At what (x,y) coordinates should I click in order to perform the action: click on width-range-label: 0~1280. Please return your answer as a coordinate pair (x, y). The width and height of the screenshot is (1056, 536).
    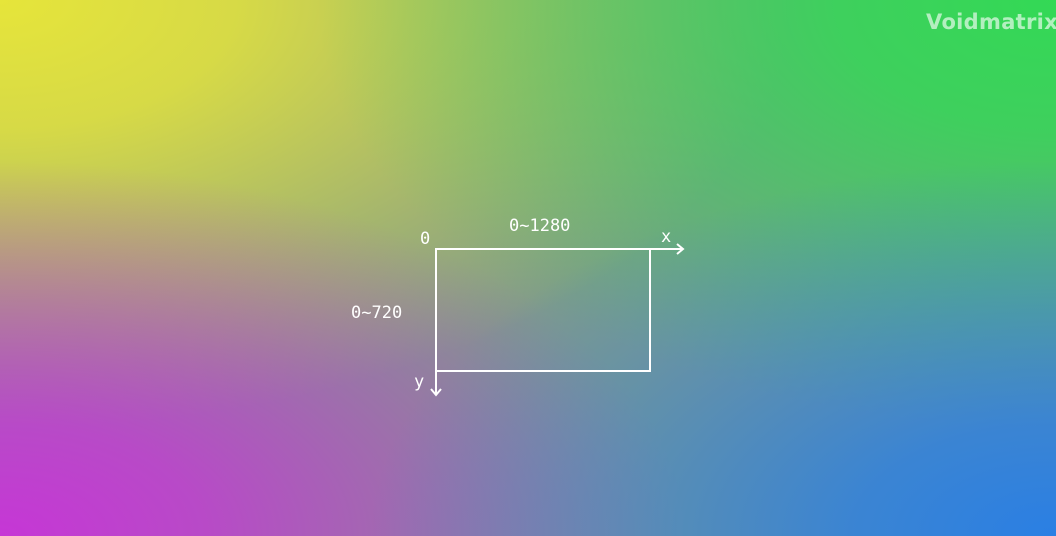
    Looking at the image, I should click on (539, 226).